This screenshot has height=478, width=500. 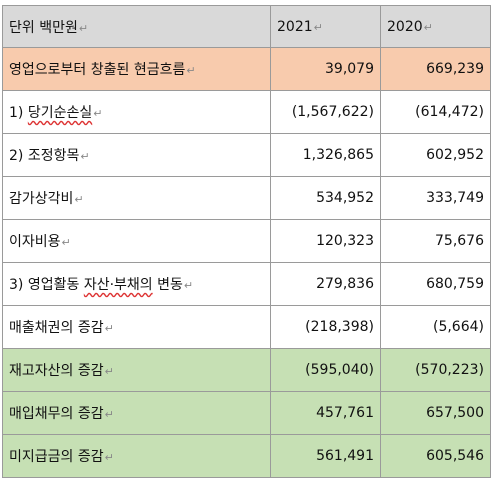 What do you see at coordinates (136, 26) in the screenshot?
I see `unit-label-cell: 단위 백만원↵` at bounding box center [136, 26].